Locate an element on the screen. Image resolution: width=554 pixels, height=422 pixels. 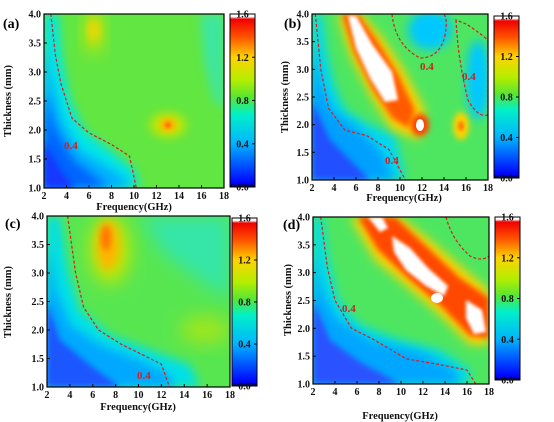
panel-label: (b) is located at coordinates (292, 24).